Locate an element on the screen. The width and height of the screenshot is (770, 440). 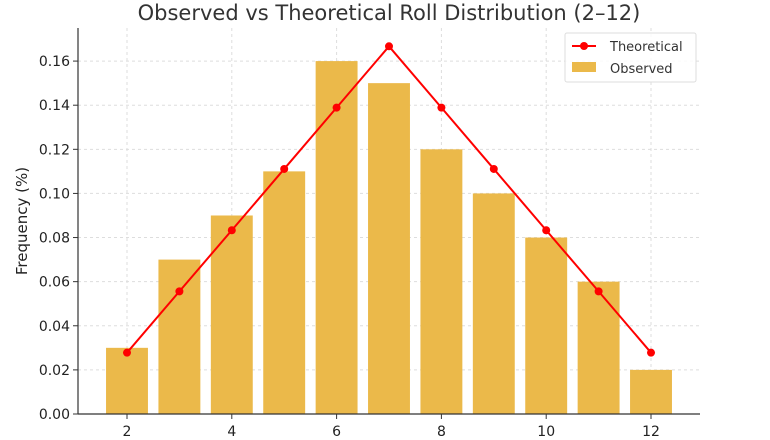
legend-theoretical: Theoretical is located at coordinates (646, 47).